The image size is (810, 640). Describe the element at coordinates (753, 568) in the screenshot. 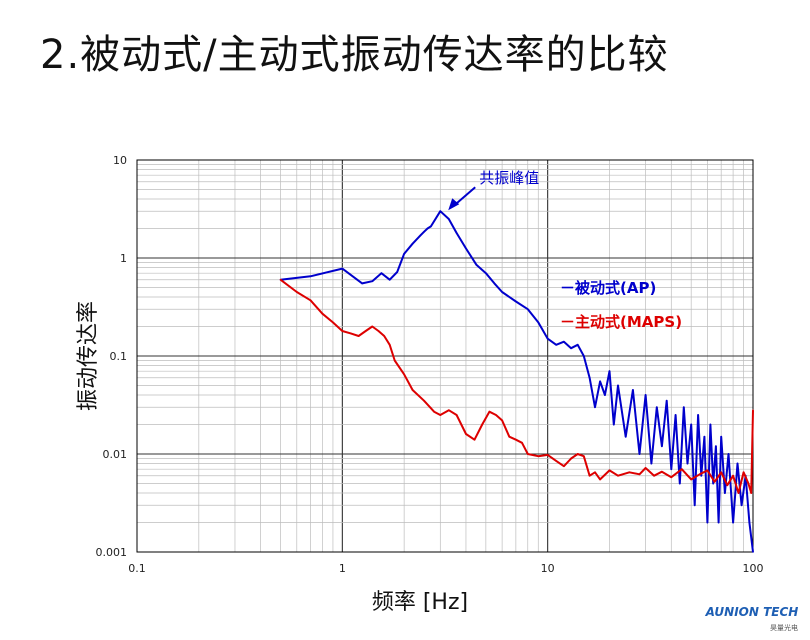

I see `x-tick-label: 100` at that location.